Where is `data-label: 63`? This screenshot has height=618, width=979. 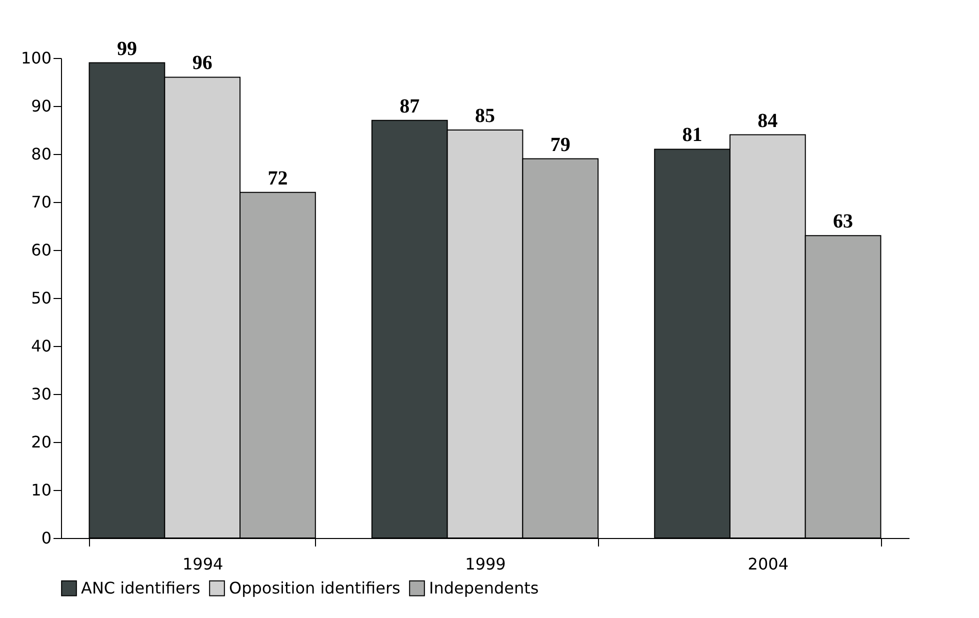
data-label: 63 is located at coordinates (843, 221).